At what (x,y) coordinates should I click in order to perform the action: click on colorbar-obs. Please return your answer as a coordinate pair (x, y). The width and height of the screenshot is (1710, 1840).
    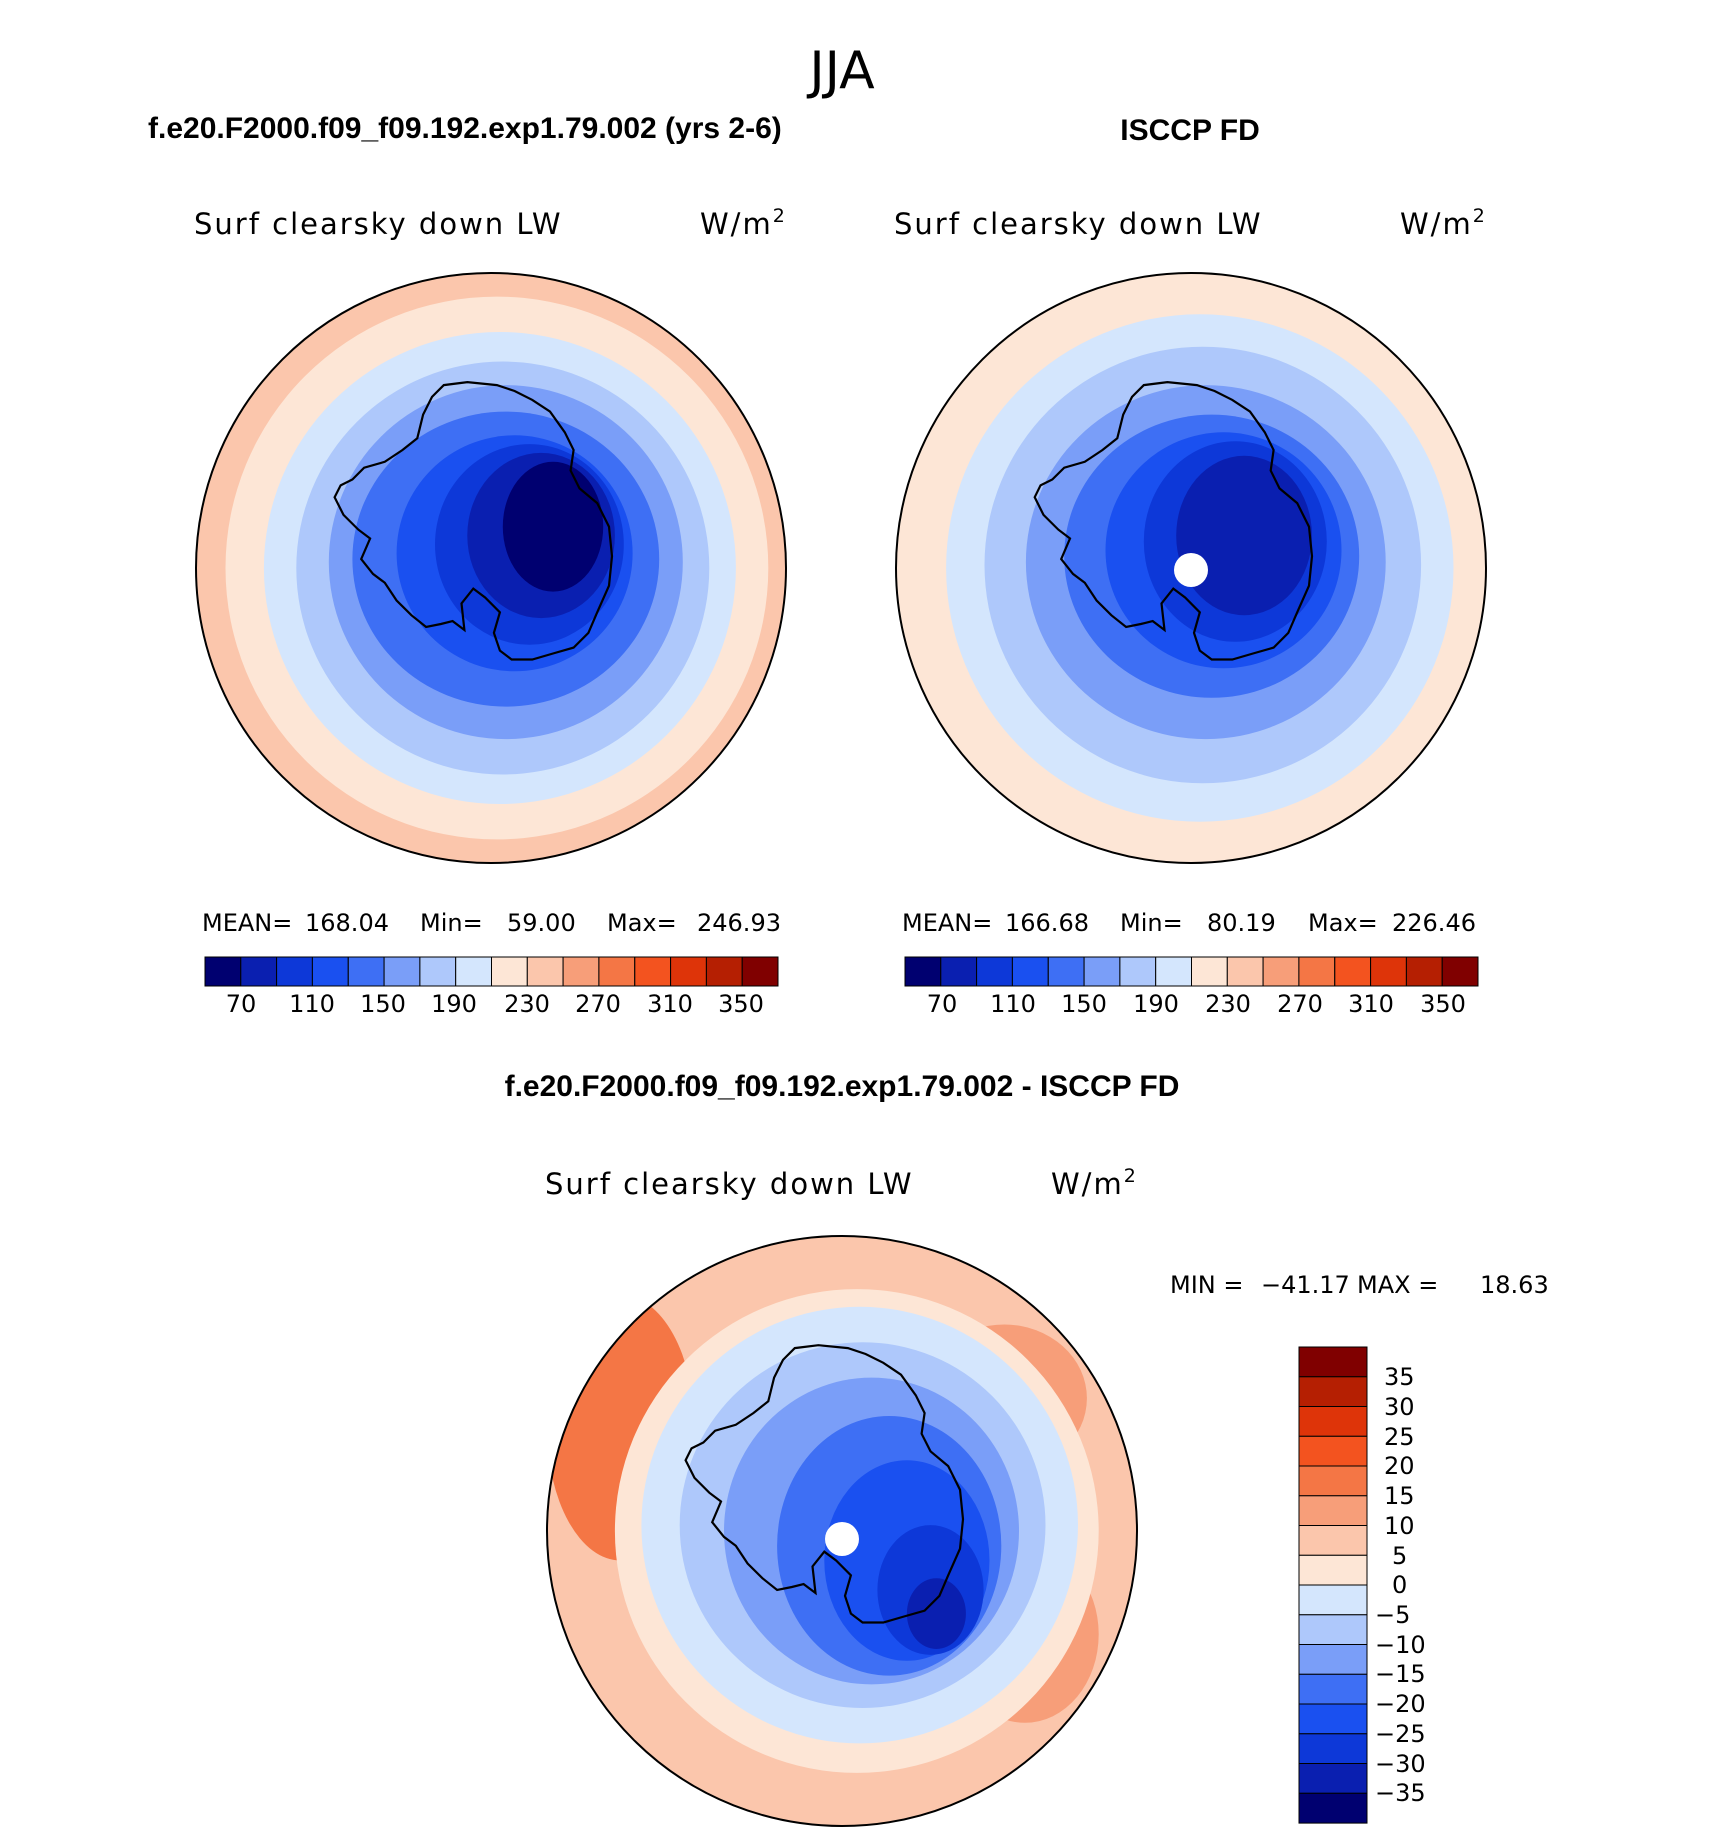
    Looking at the image, I should click on (1191, 971).